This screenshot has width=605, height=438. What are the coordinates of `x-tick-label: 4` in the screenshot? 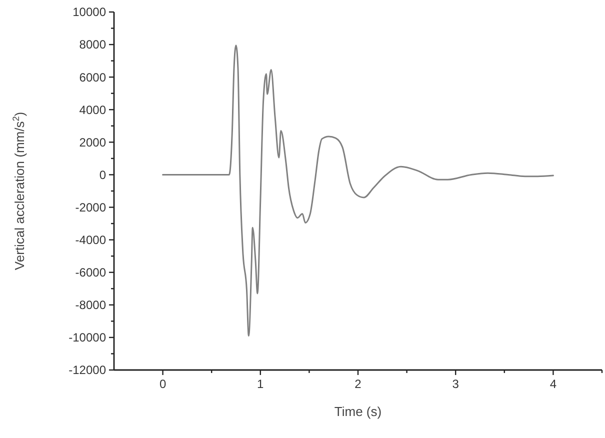 It's located at (553, 384).